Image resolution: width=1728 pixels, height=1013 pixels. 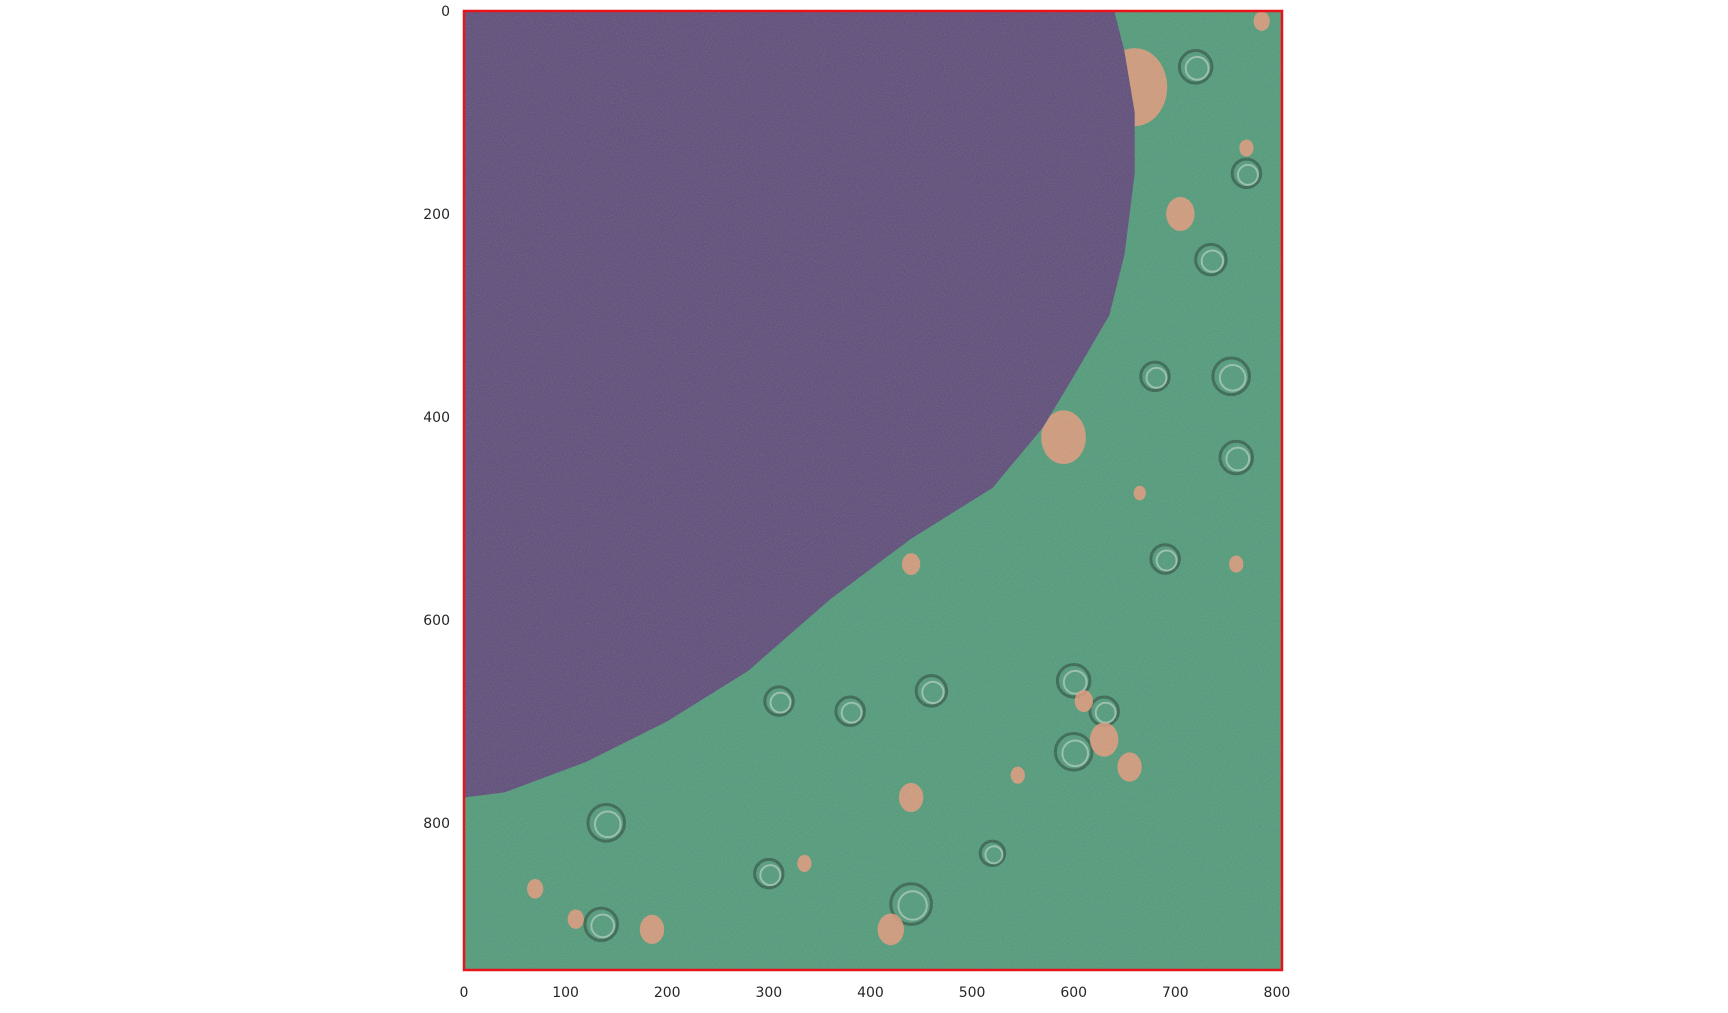 I want to click on x-tick-label: 100, so click(x=565, y=993).